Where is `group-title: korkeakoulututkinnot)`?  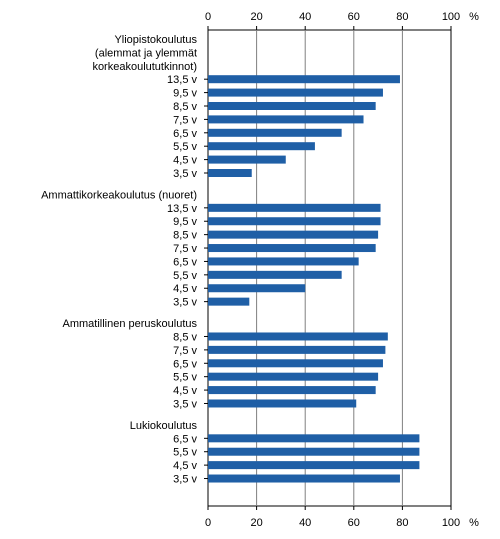 group-title: korkeakoulututkinnot) is located at coordinates (144, 67).